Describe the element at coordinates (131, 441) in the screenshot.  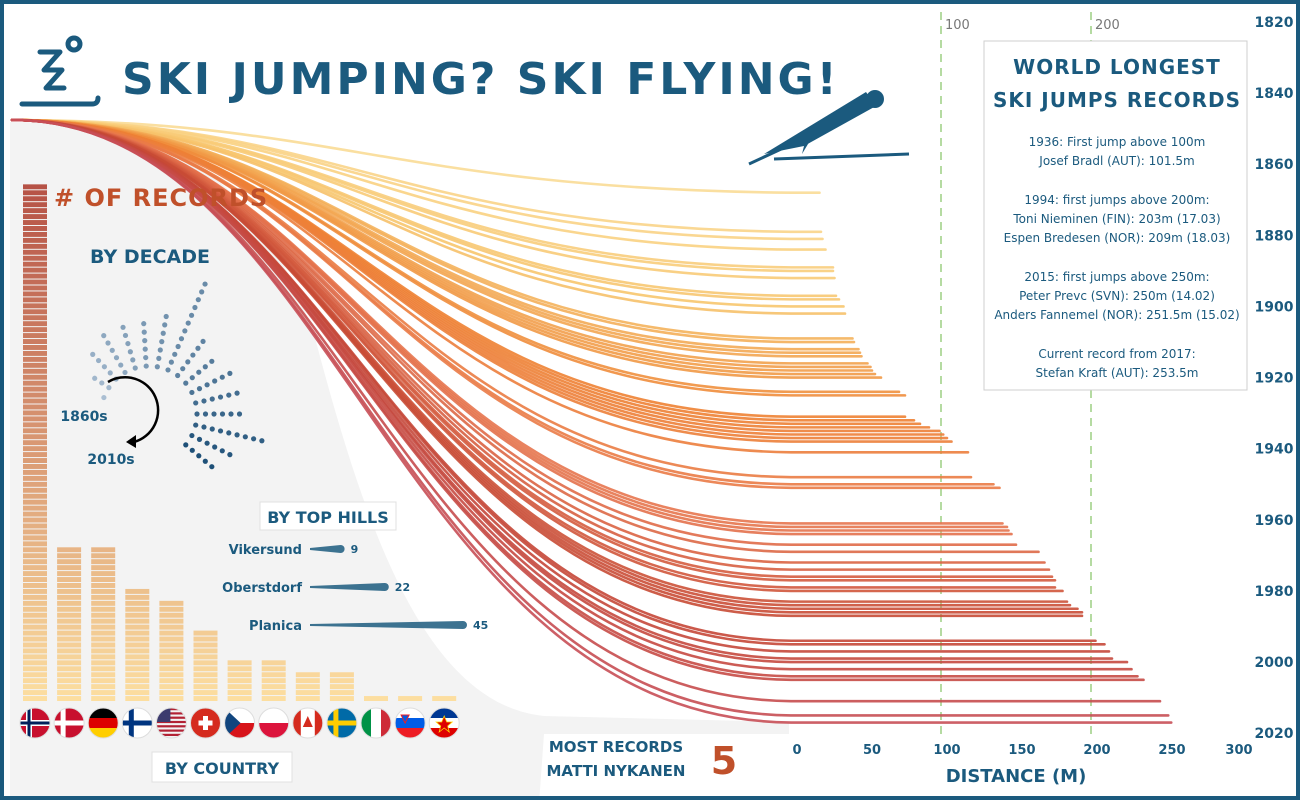
I see `arrow-head-icon` at that location.